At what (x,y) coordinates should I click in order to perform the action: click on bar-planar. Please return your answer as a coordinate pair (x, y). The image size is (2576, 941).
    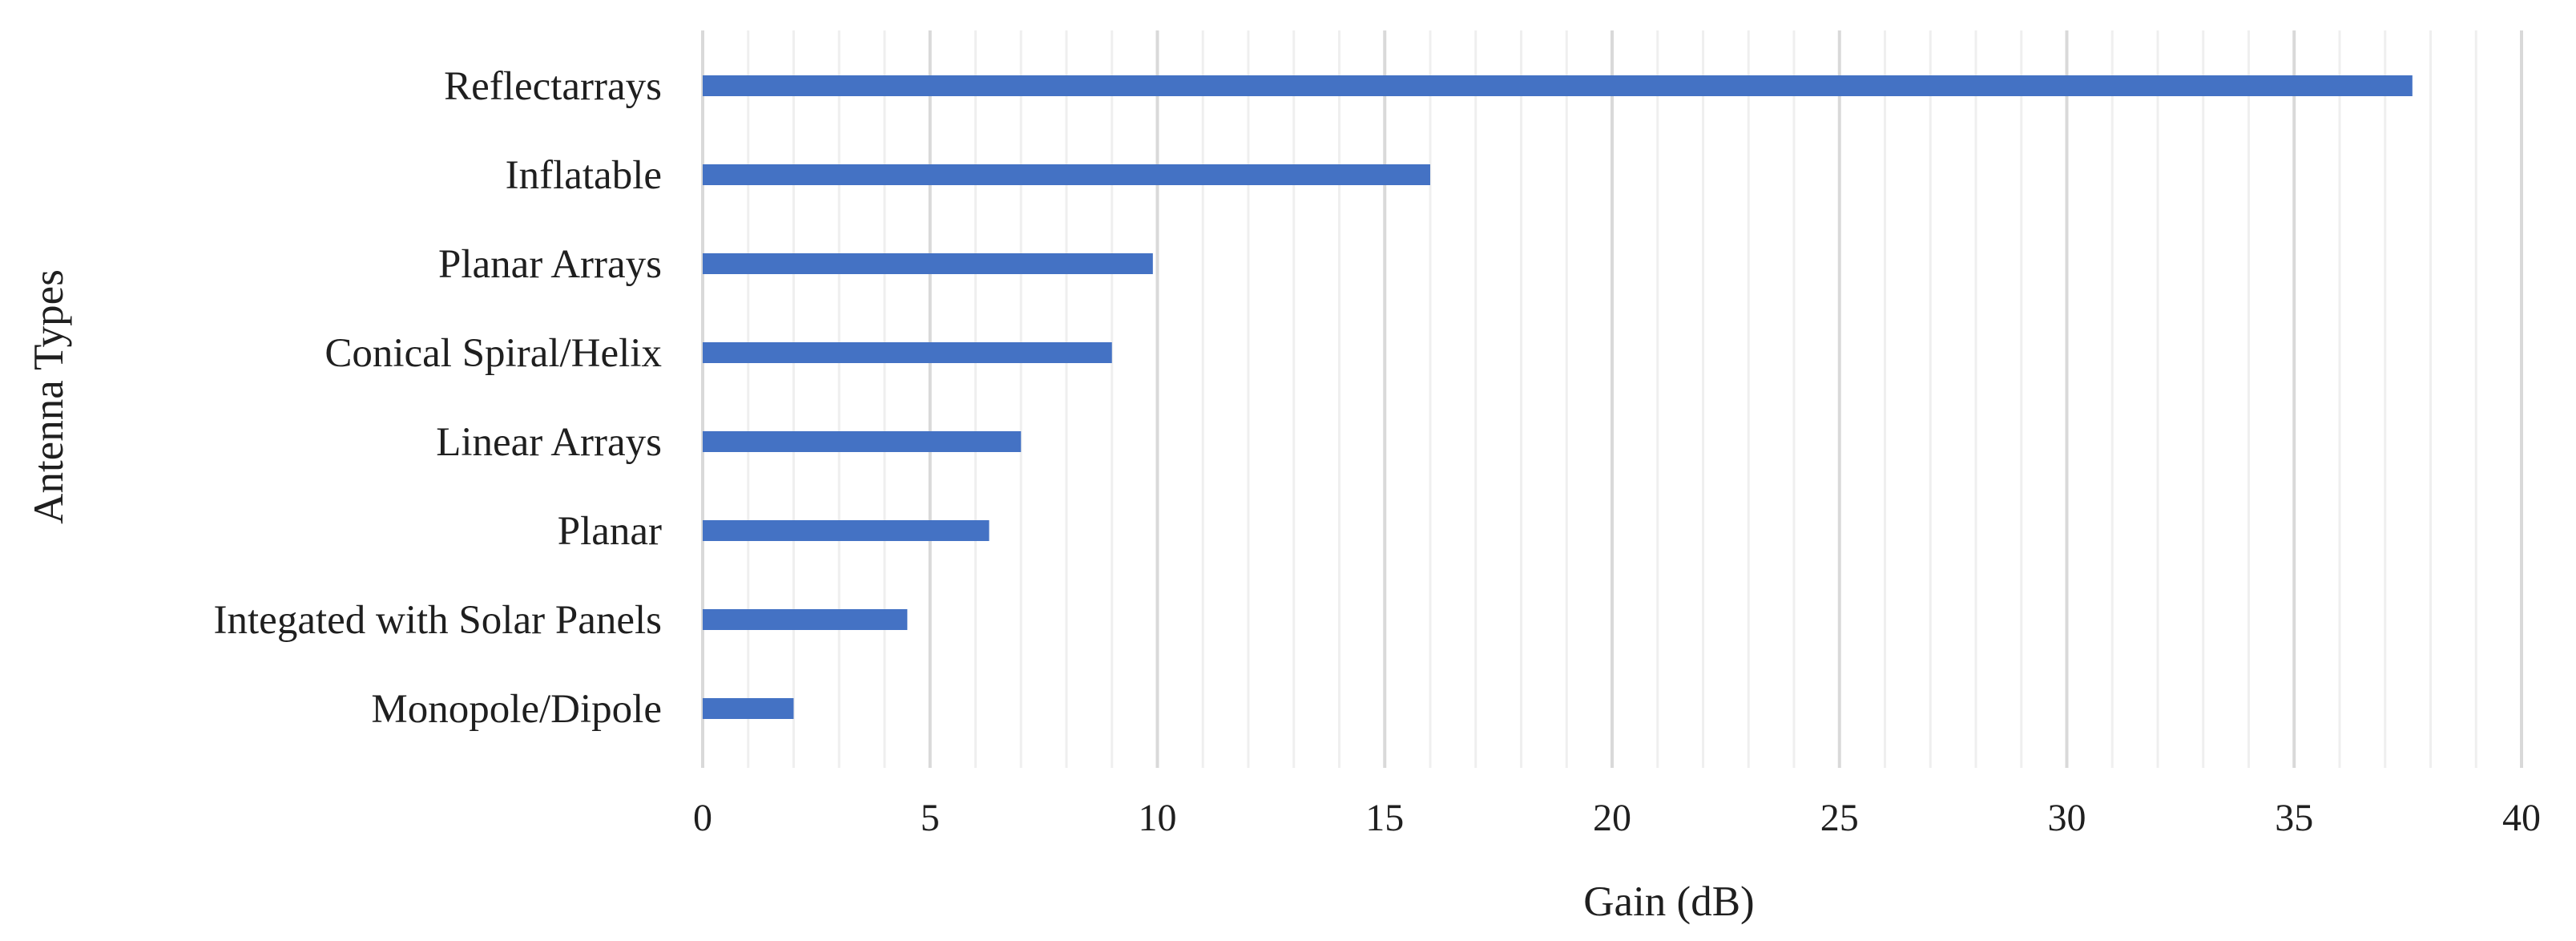
    Looking at the image, I should click on (846, 530).